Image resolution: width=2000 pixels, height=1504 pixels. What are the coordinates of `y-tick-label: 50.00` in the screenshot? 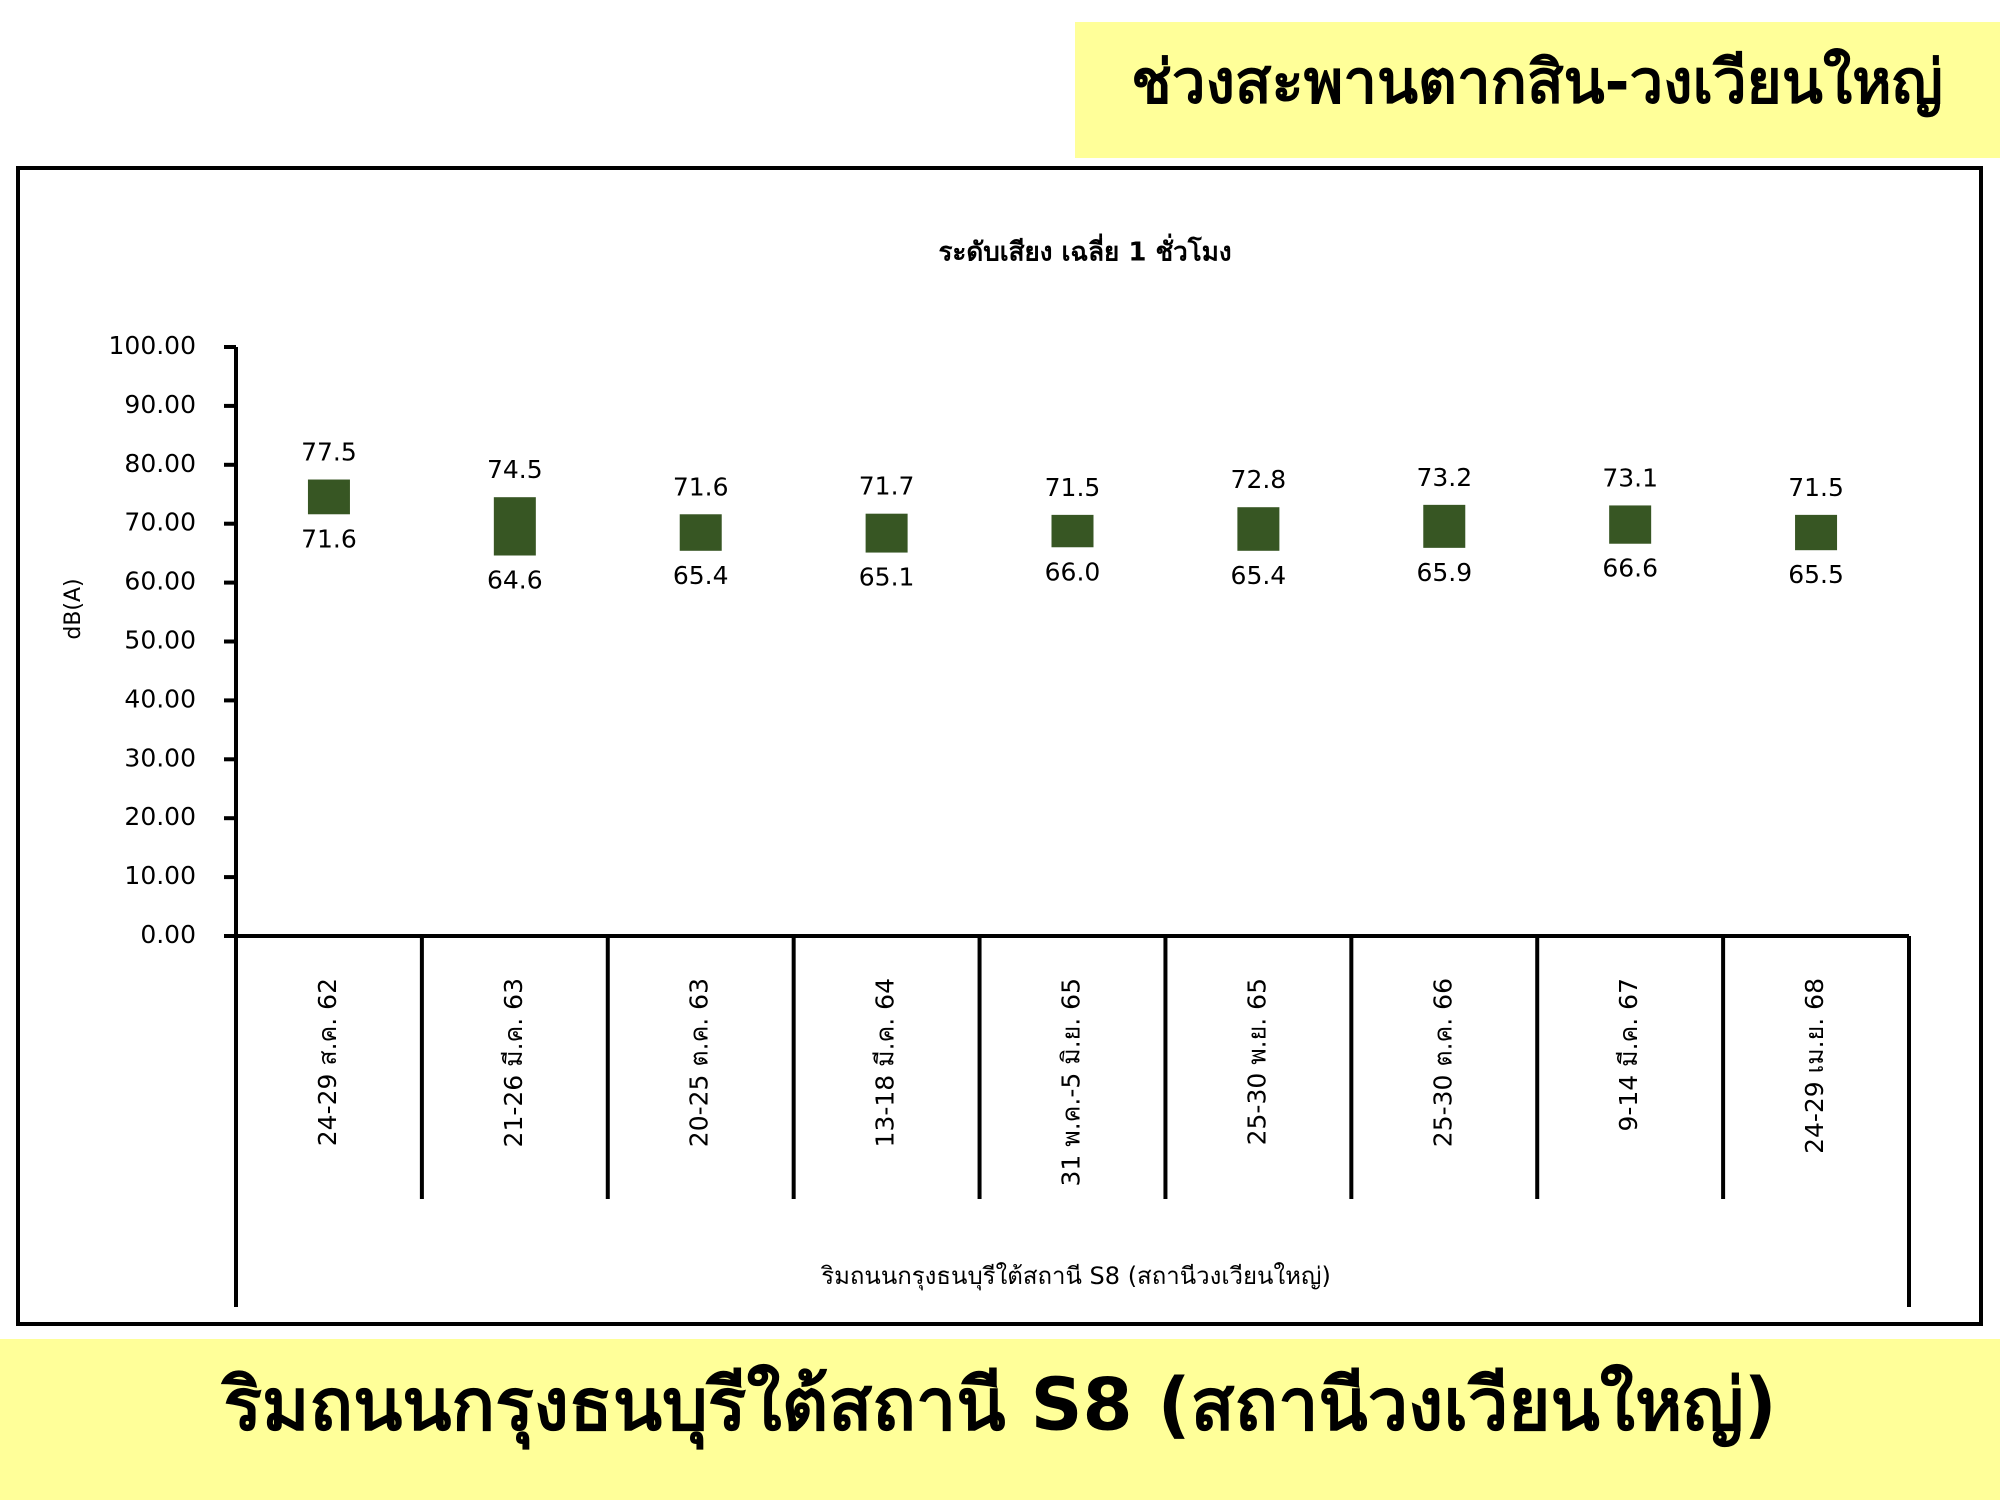 It's located at (160, 640).